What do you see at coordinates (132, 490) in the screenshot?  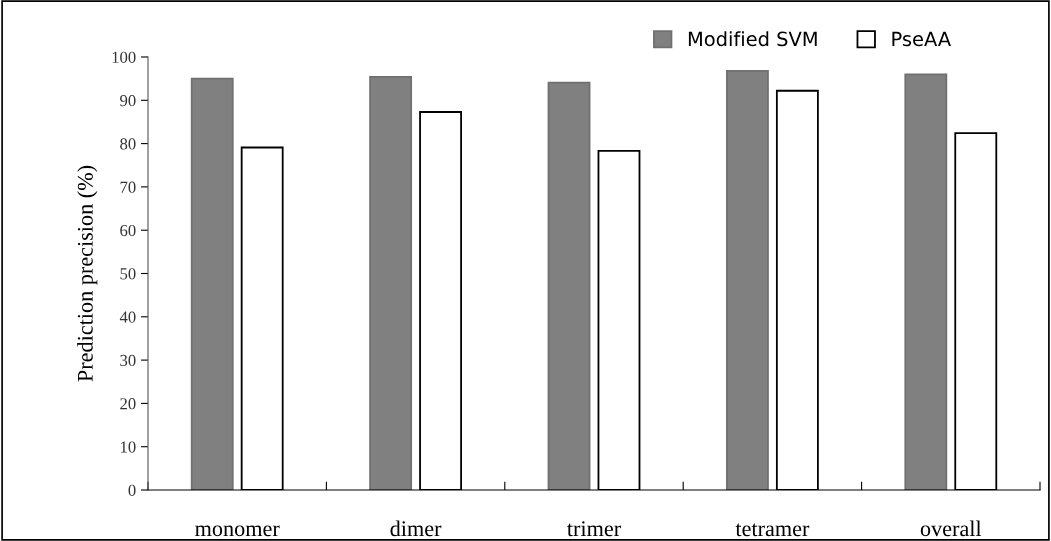 I see `y-tick-label: 0` at bounding box center [132, 490].